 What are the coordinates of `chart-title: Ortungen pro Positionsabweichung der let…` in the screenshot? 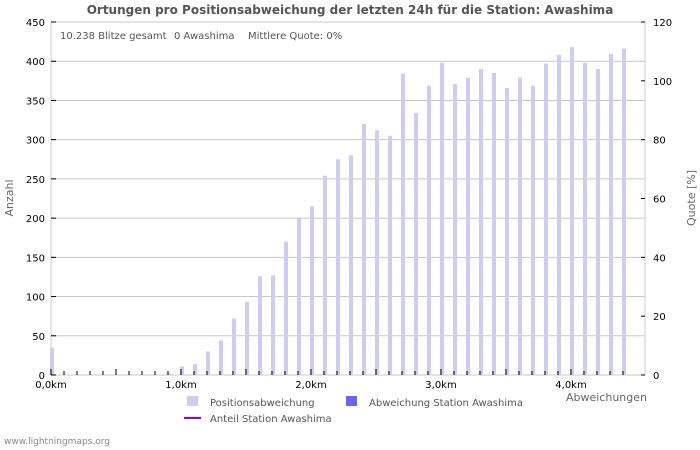 It's located at (350, 10).